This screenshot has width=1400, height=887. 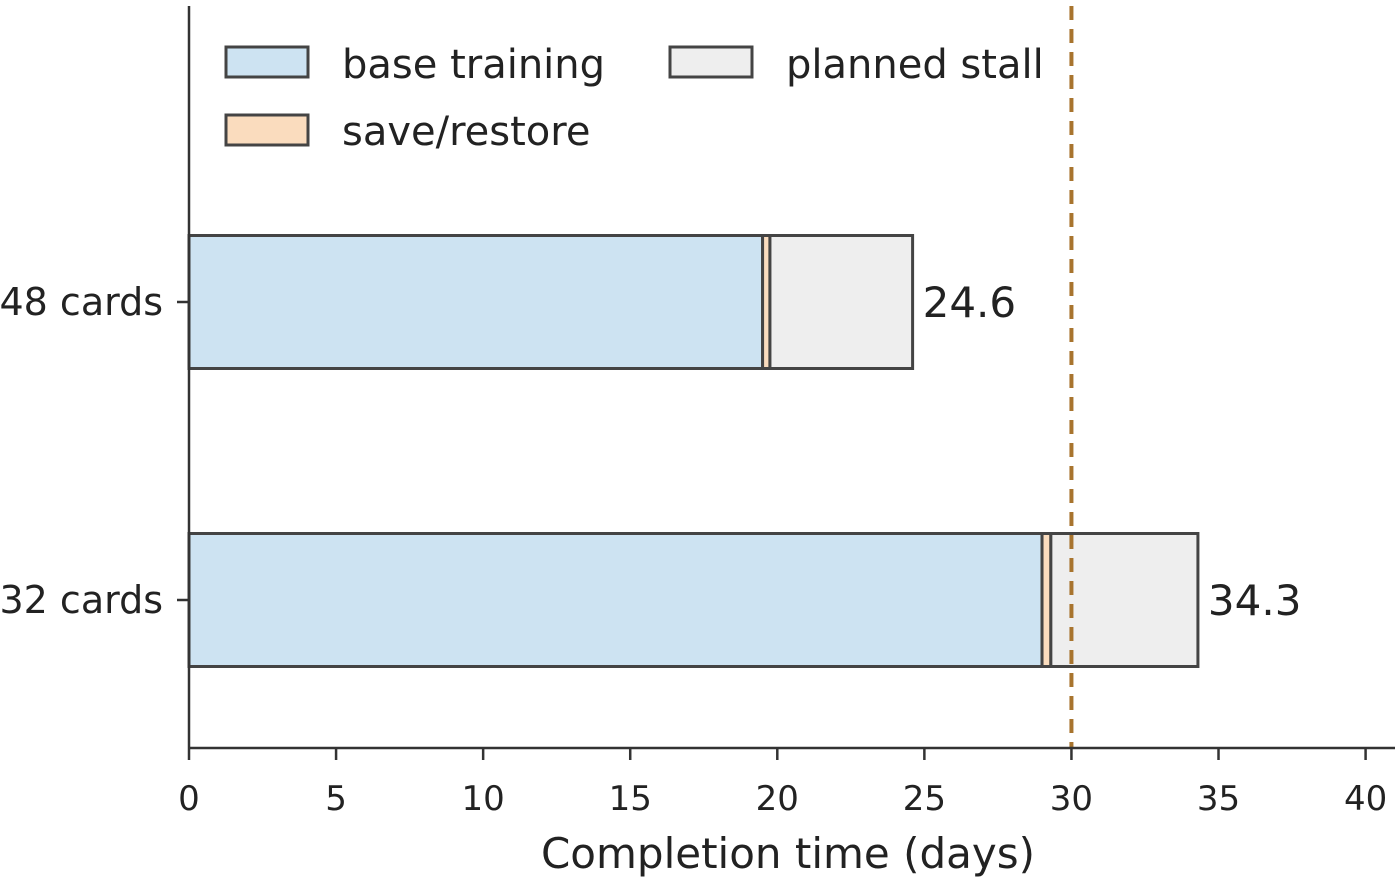 What do you see at coordinates (1112, 451) in the screenshot?
I see `labels-layer: 24.6 34.3` at bounding box center [1112, 451].